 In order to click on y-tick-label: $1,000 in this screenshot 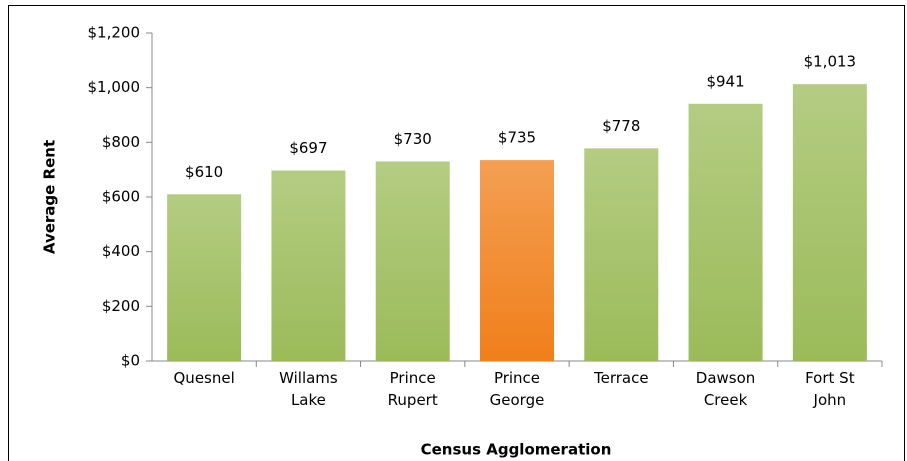, I will do `click(114, 87)`.